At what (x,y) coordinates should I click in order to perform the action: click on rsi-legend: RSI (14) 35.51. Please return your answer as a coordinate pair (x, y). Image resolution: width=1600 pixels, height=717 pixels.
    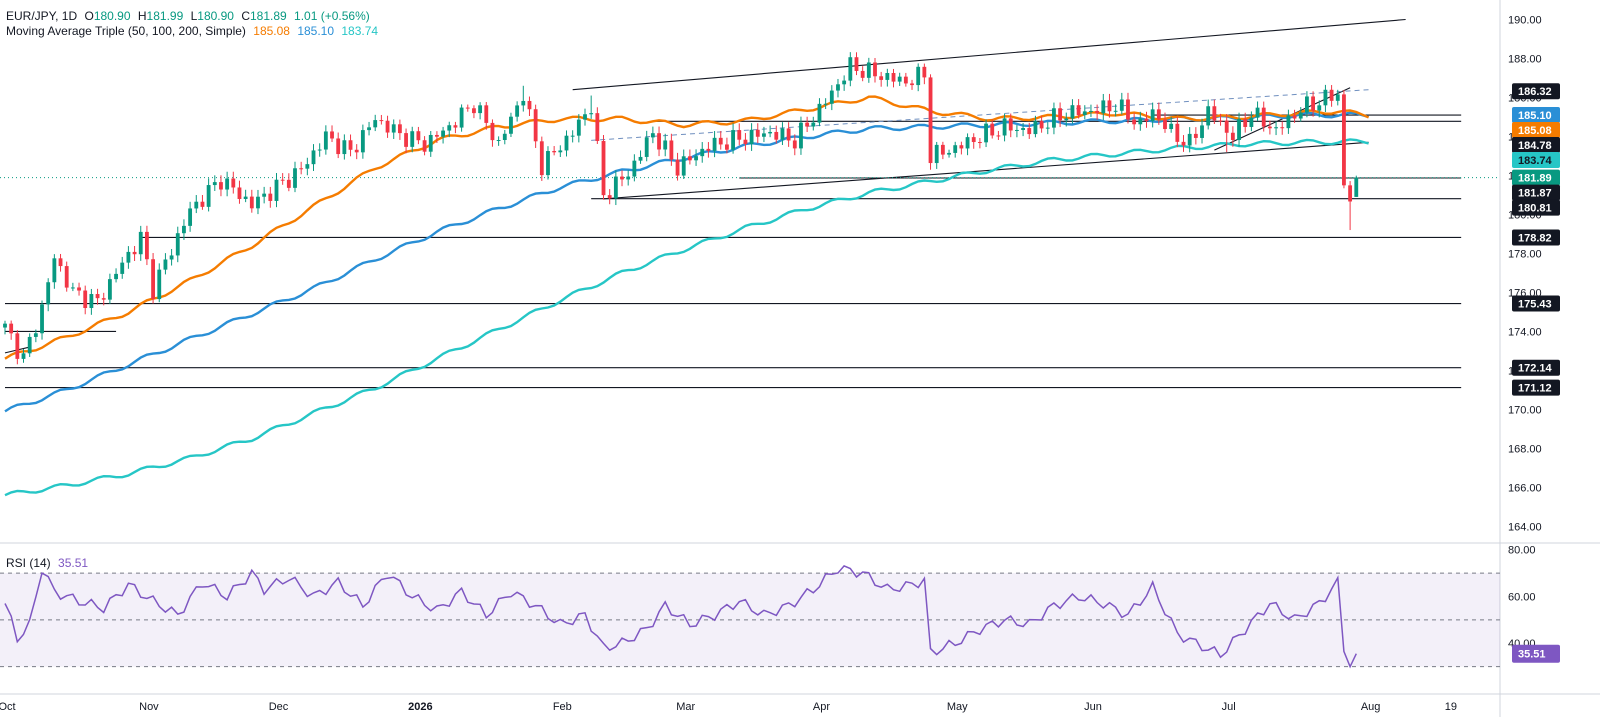
    Looking at the image, I should click on (49, 563).